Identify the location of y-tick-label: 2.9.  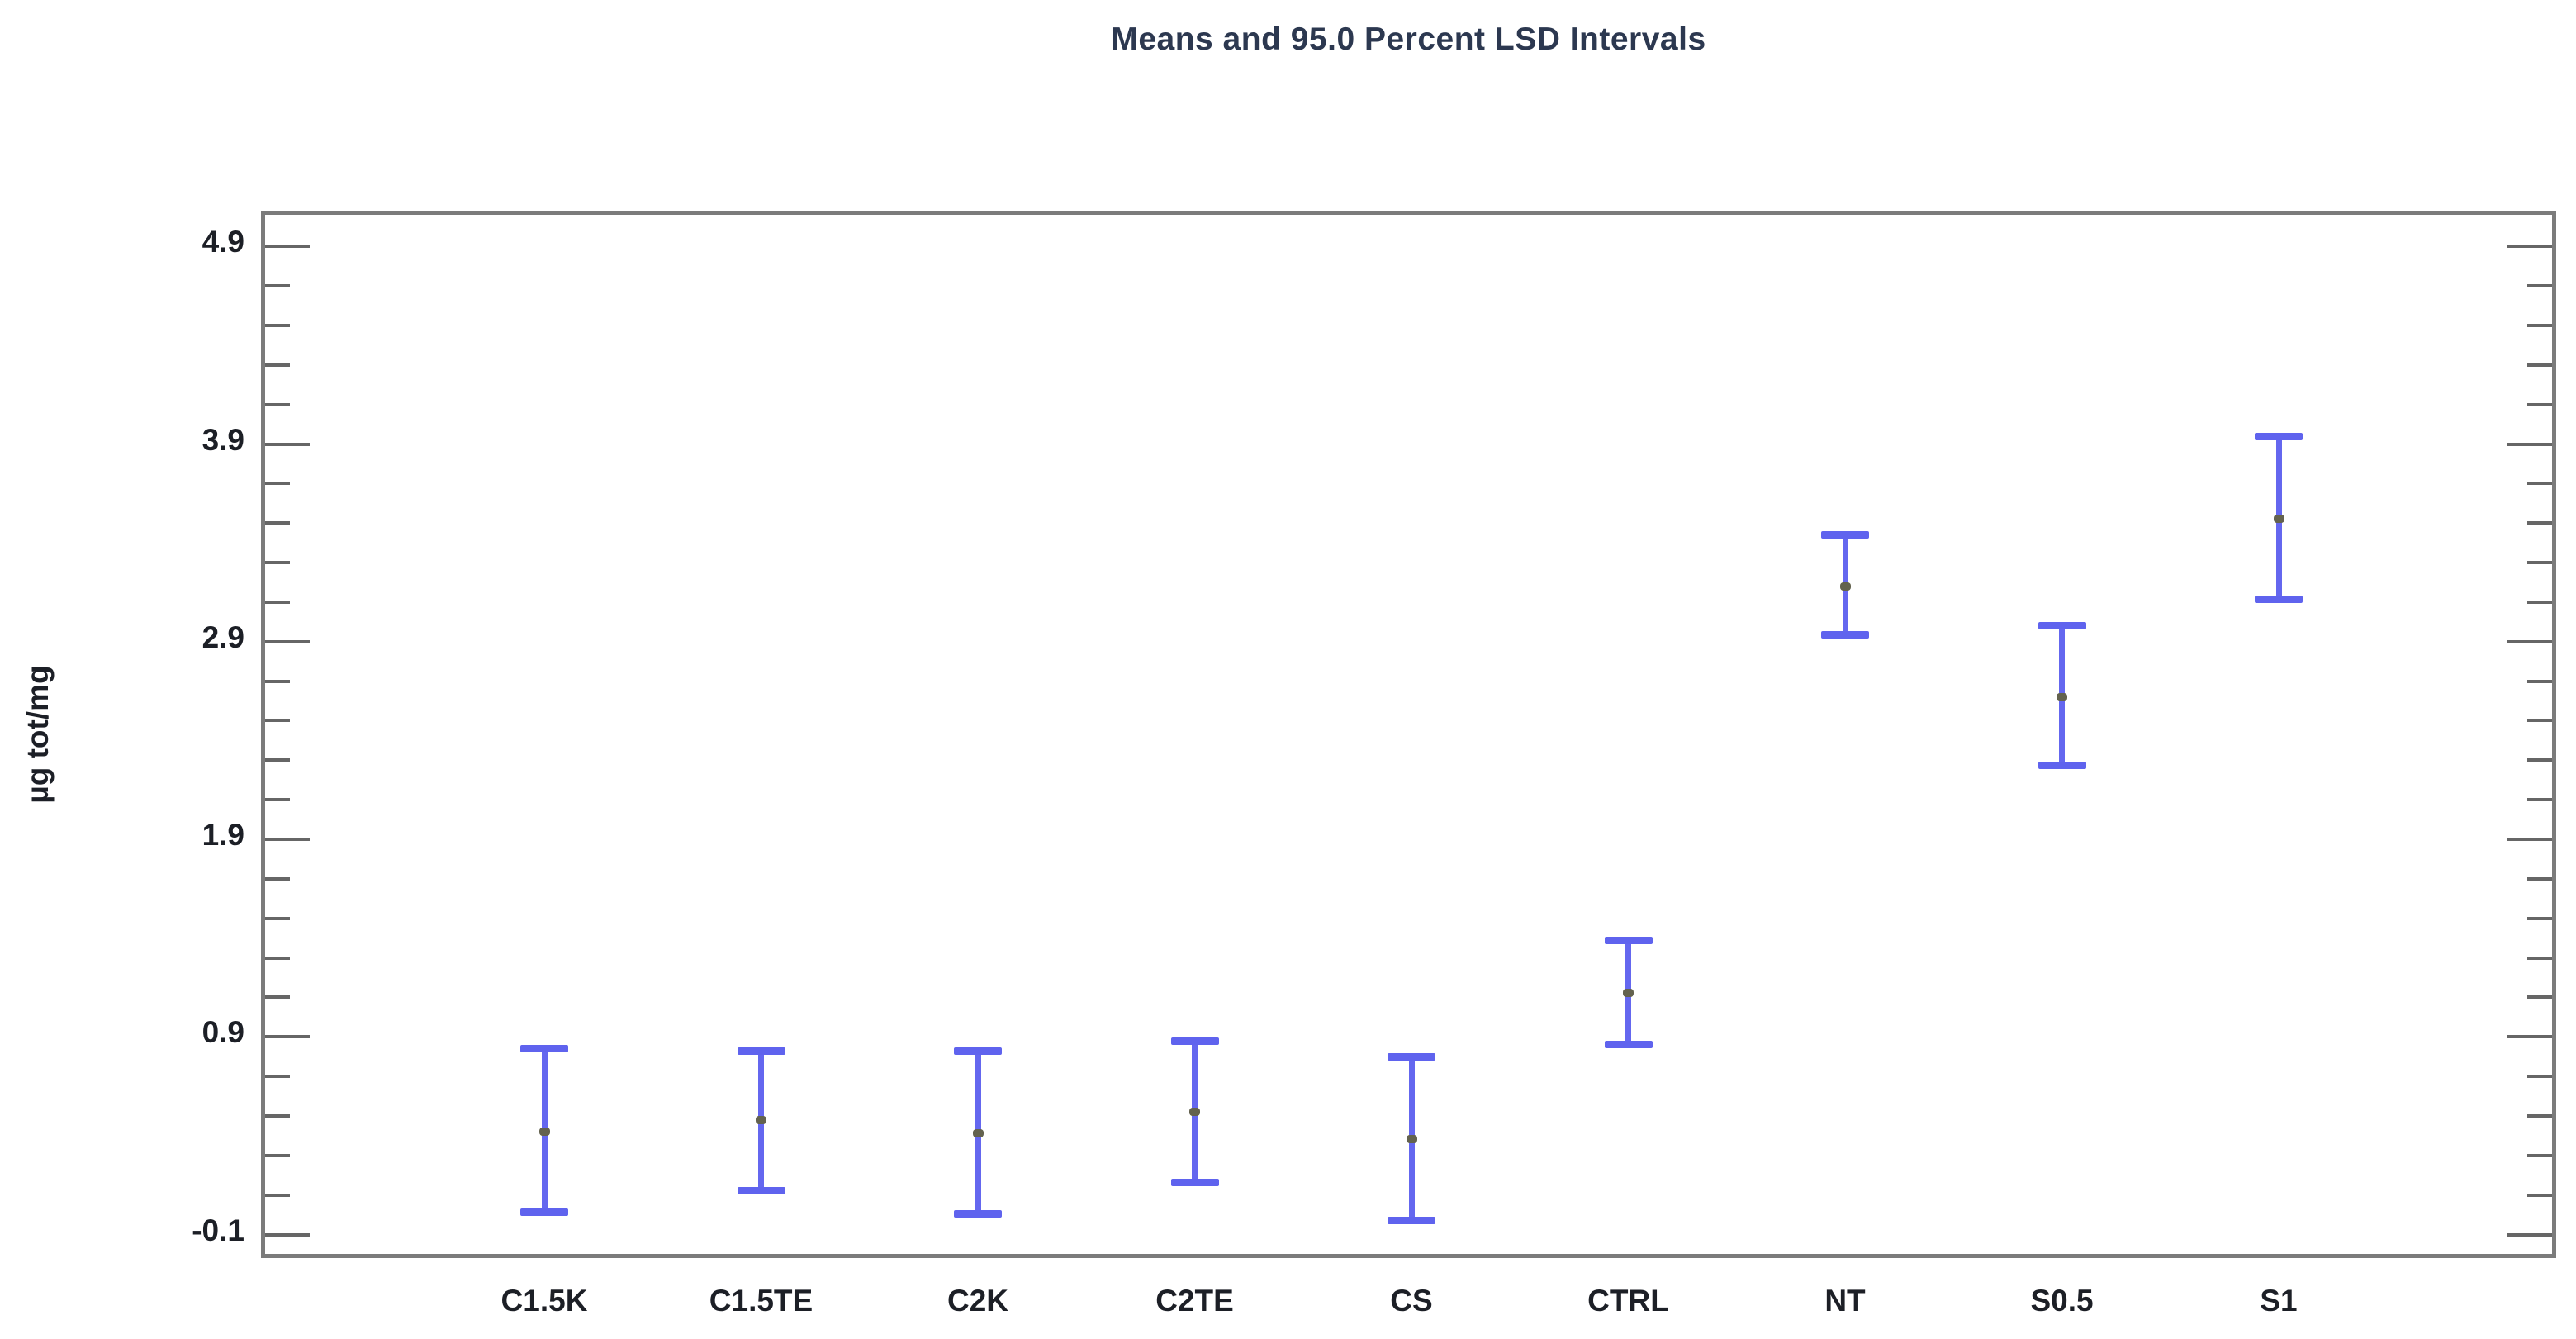
(223, 637).